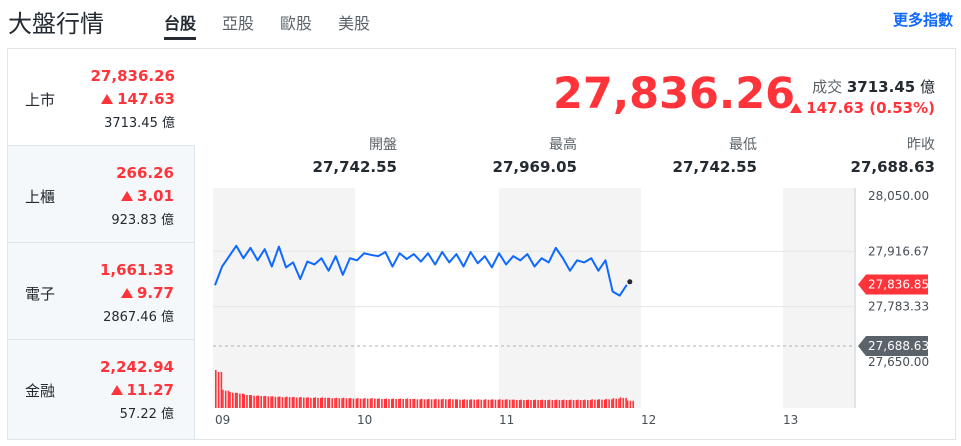 Image resolution: width=961 pixels, height=446 pixels. I want to click on tab-europe: 歐股, so click(296, 23).